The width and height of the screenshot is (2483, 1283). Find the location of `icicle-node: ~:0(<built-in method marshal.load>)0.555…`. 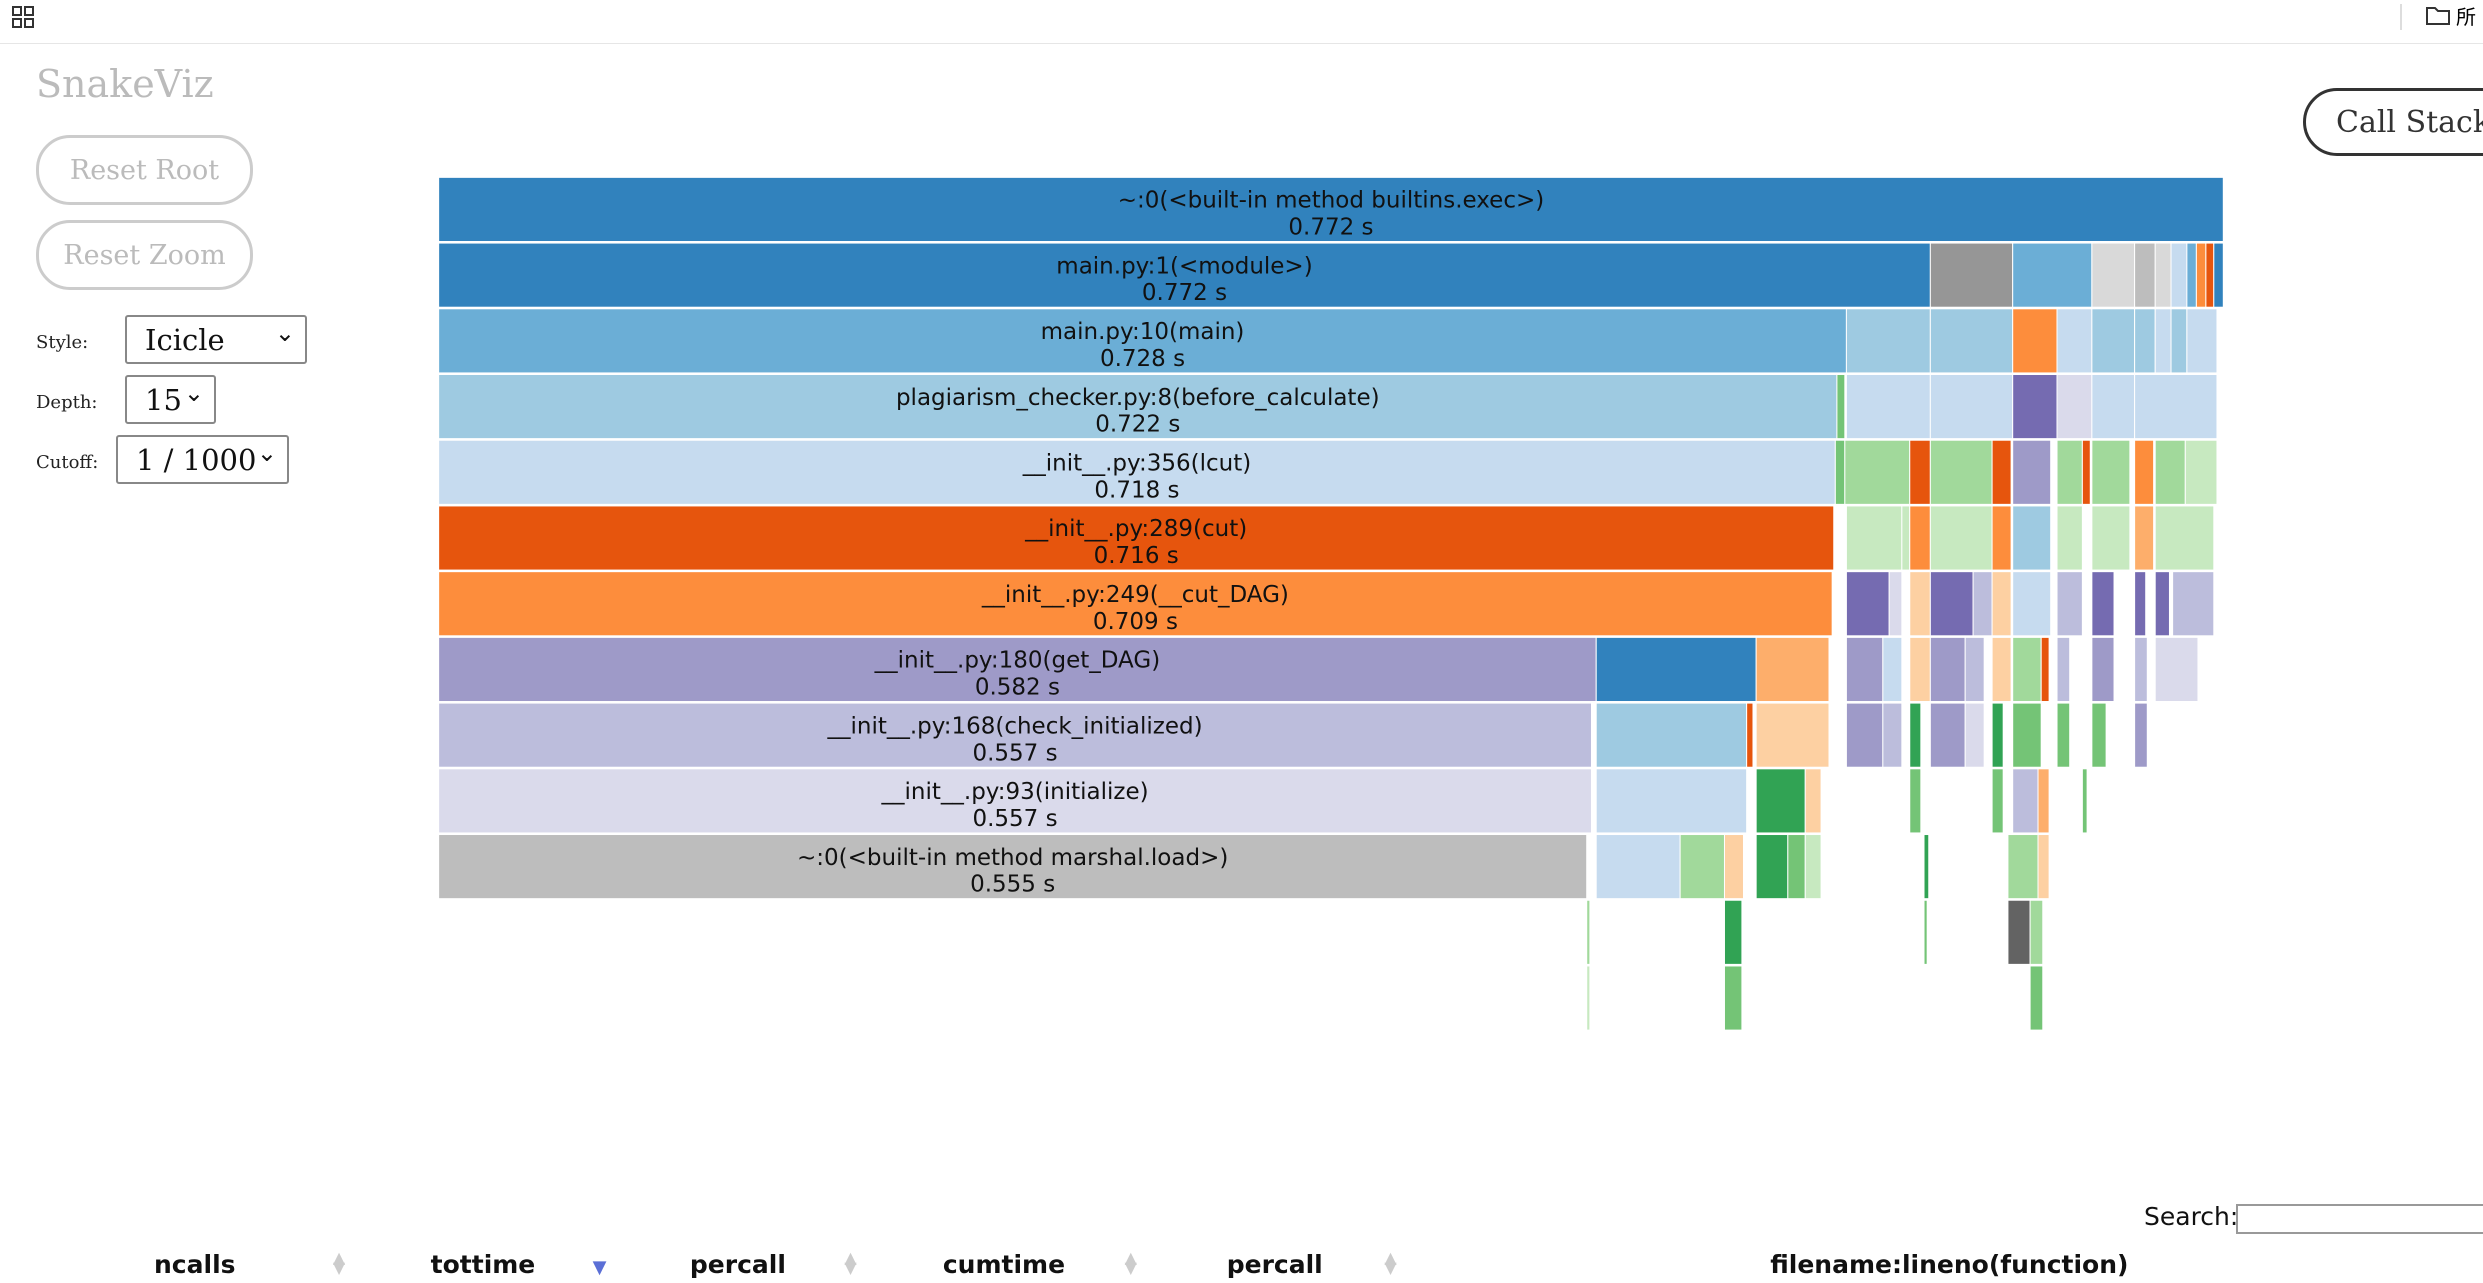

icicle-node: ~:0(<built-in method marshal.load>)0.555… is located at coordinates (1013, 867).